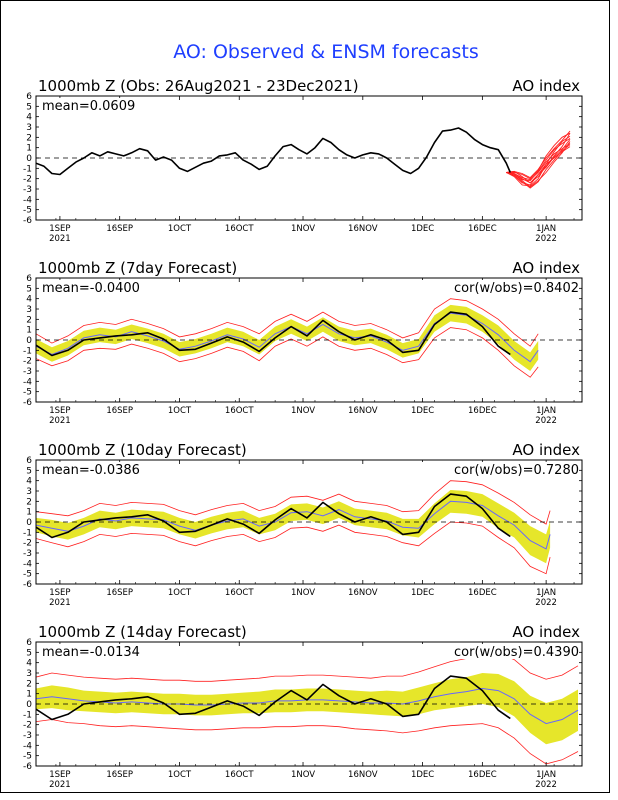  Describe the element at coordinates (91, 470) in the screenshot. I see `mean-label: mean=-0.0386` at that location.